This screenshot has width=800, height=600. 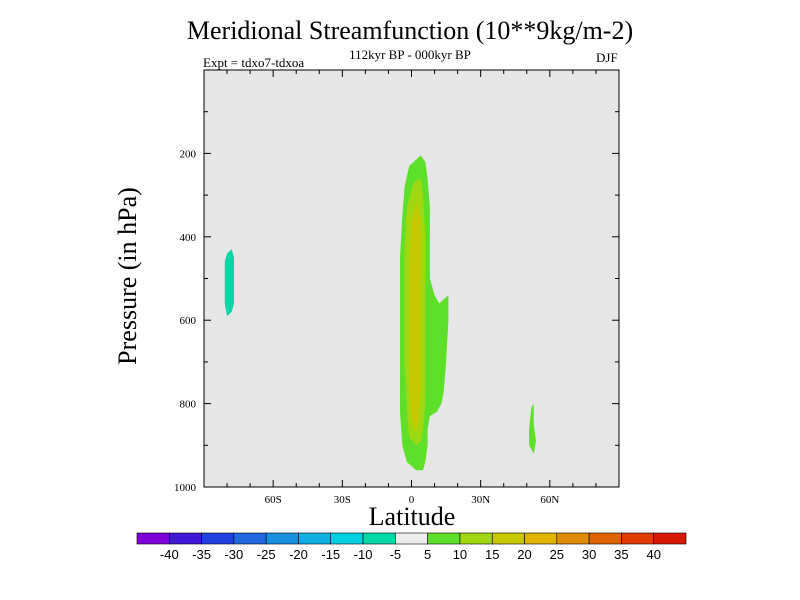 I want to click on colorbar-label: -30, so click(x=233, y=554).